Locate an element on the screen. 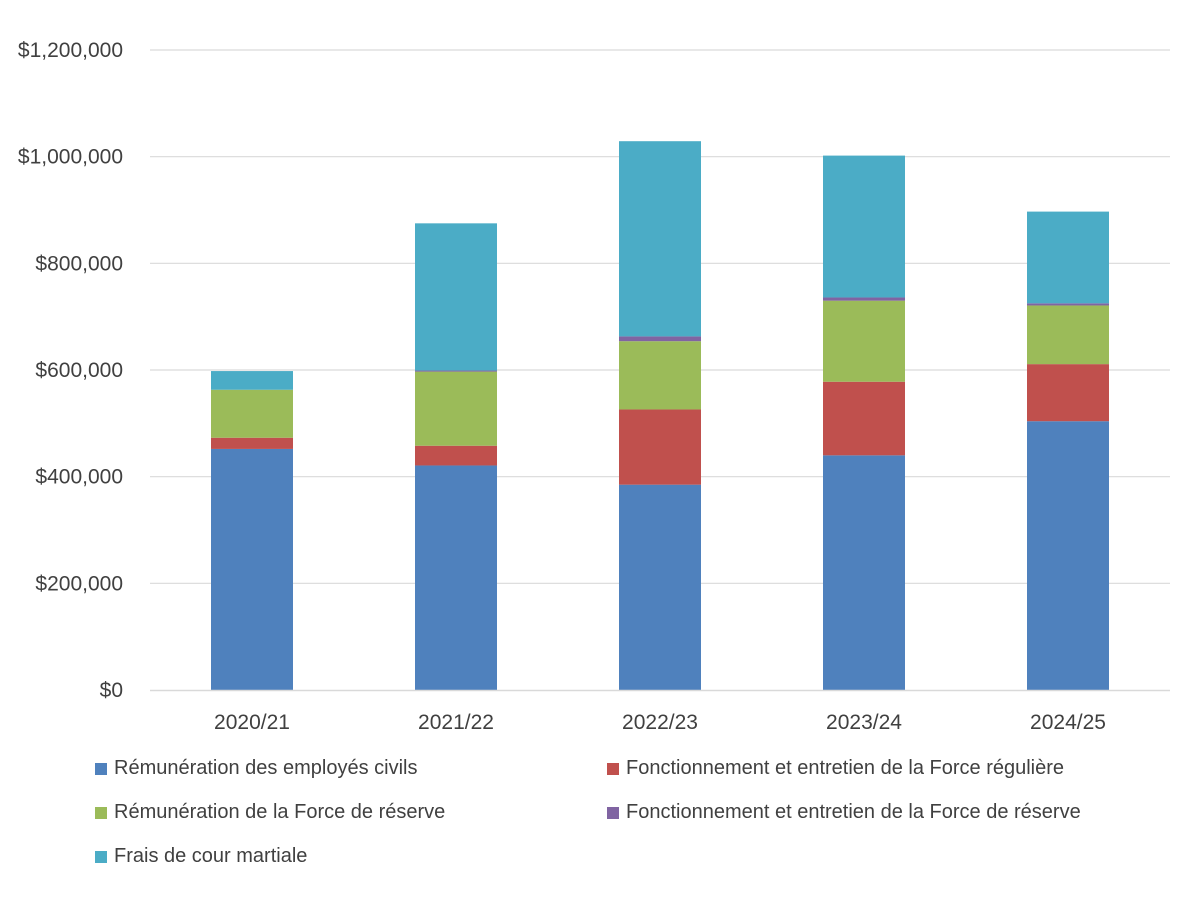 Image resolution: width=1200 pixels, height=915 pixels. x-tick-label: 2024/25 is located at coordinates (1068, 722).